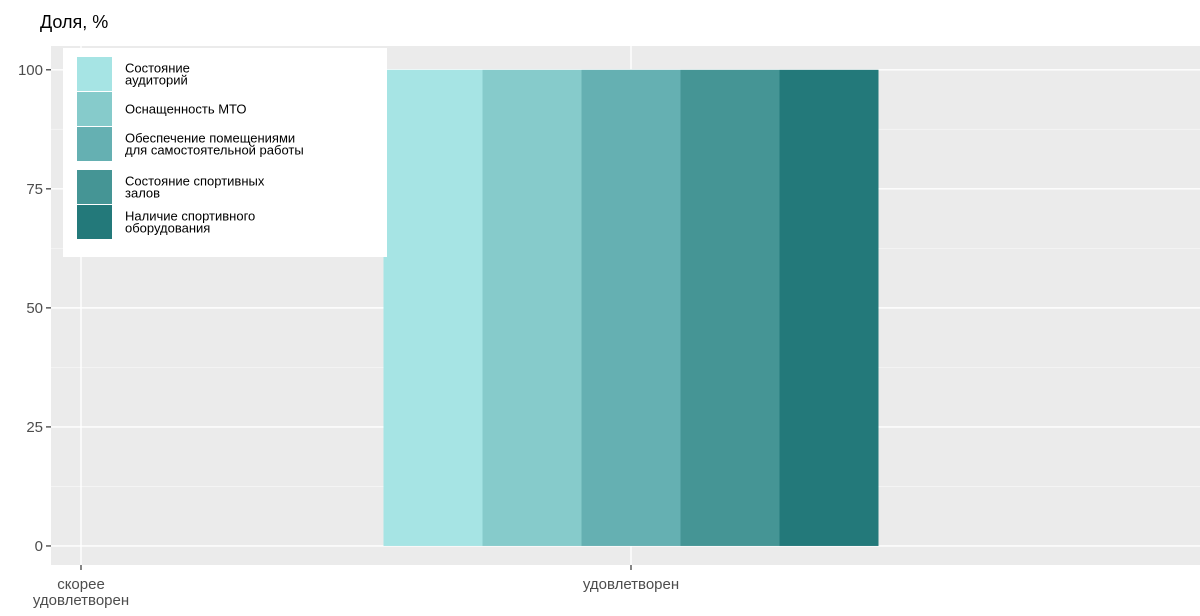  I want to click on legend-label: Оснащенность МТО, so click(186, 109).